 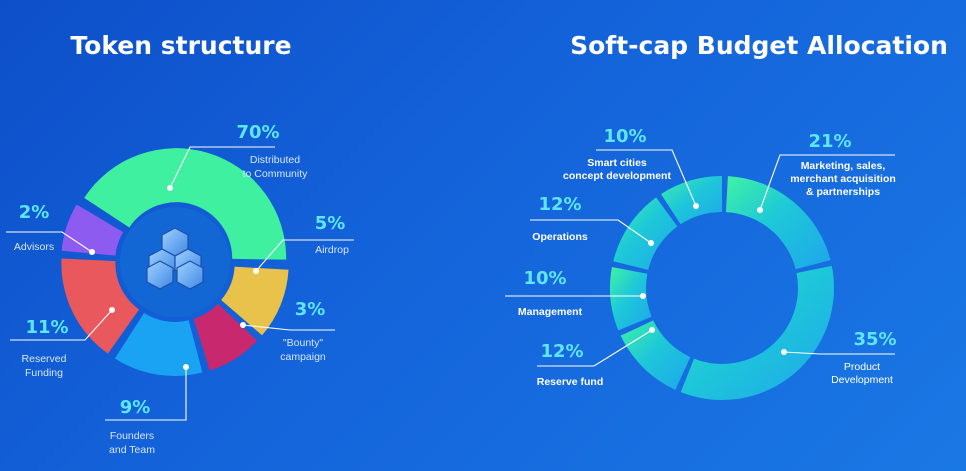 I want to click on token-label-reserved-line1: Reserved, so click(x=44, y=359).